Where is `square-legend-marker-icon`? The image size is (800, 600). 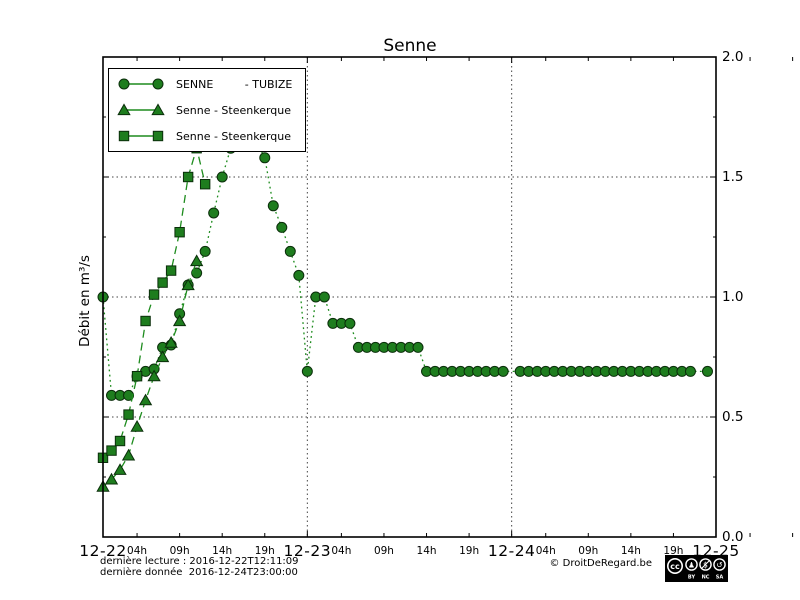 square-legend-marker-icon is located at coordinates (141, 136).